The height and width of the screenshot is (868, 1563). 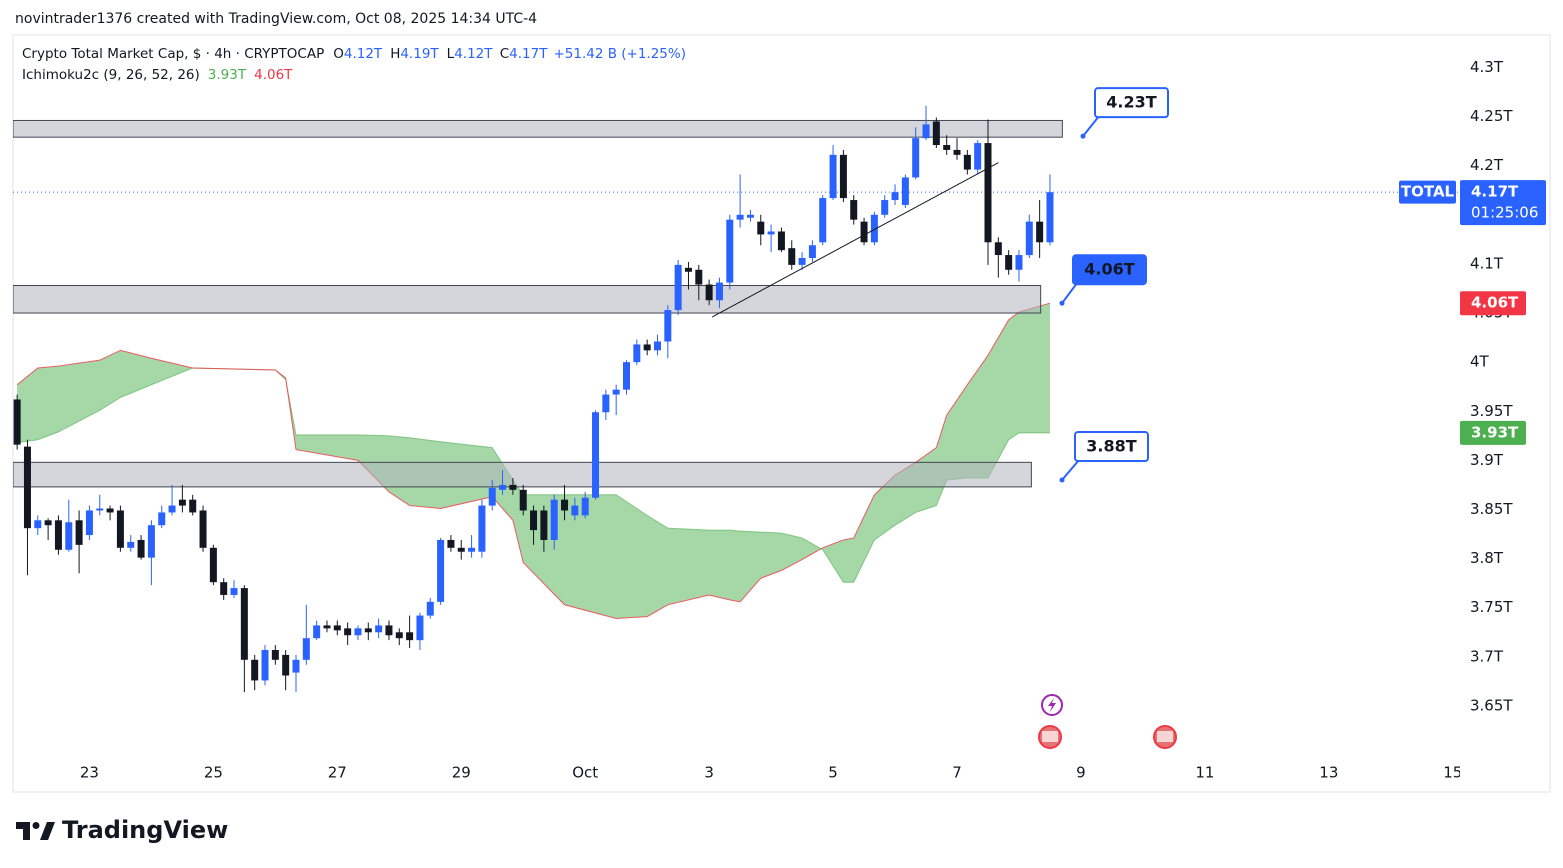 What do you see at coordinates (145, 830) in the screenshot?
I see `brand: TradingView` at bounding box center [145, 830].